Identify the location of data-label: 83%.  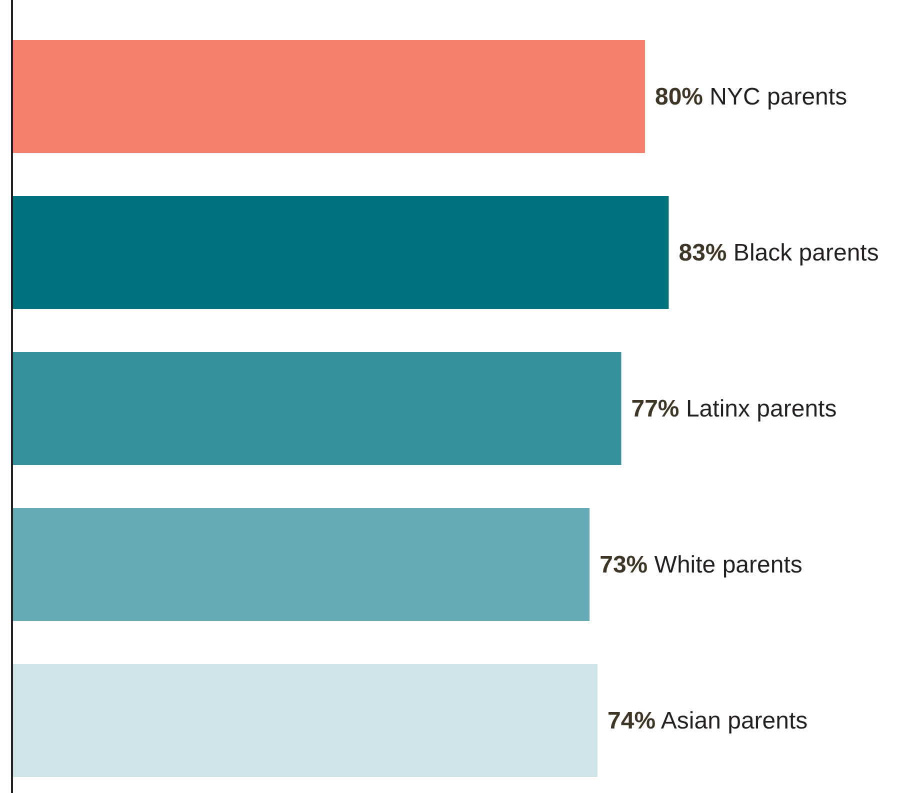
(702, 252).